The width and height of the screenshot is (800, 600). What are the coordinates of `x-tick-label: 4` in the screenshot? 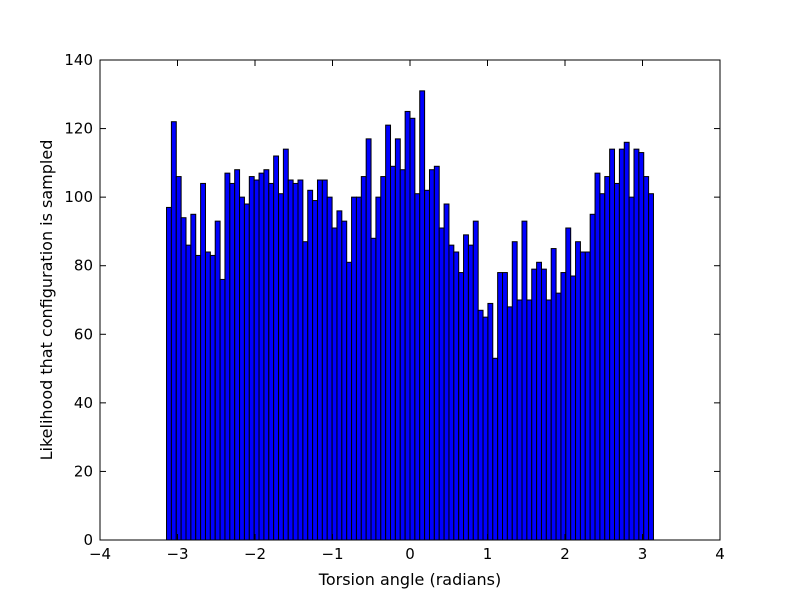 It's located at (720, 554).